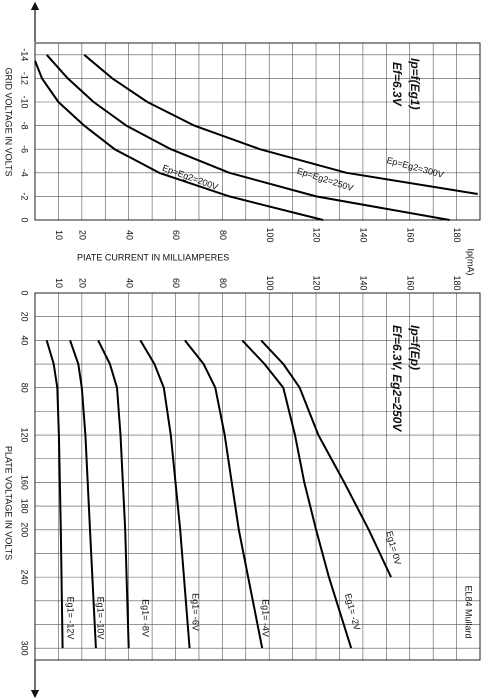 The width and height of the screenshot is (495, 700). I want to click on curve-label: Eg1= -12V, so click(71, 618).